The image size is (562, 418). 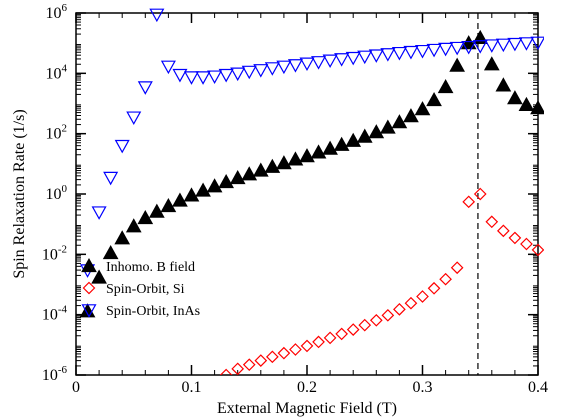 I want to click on y-tick-label: 10⁶, so click(x=57, y=12).